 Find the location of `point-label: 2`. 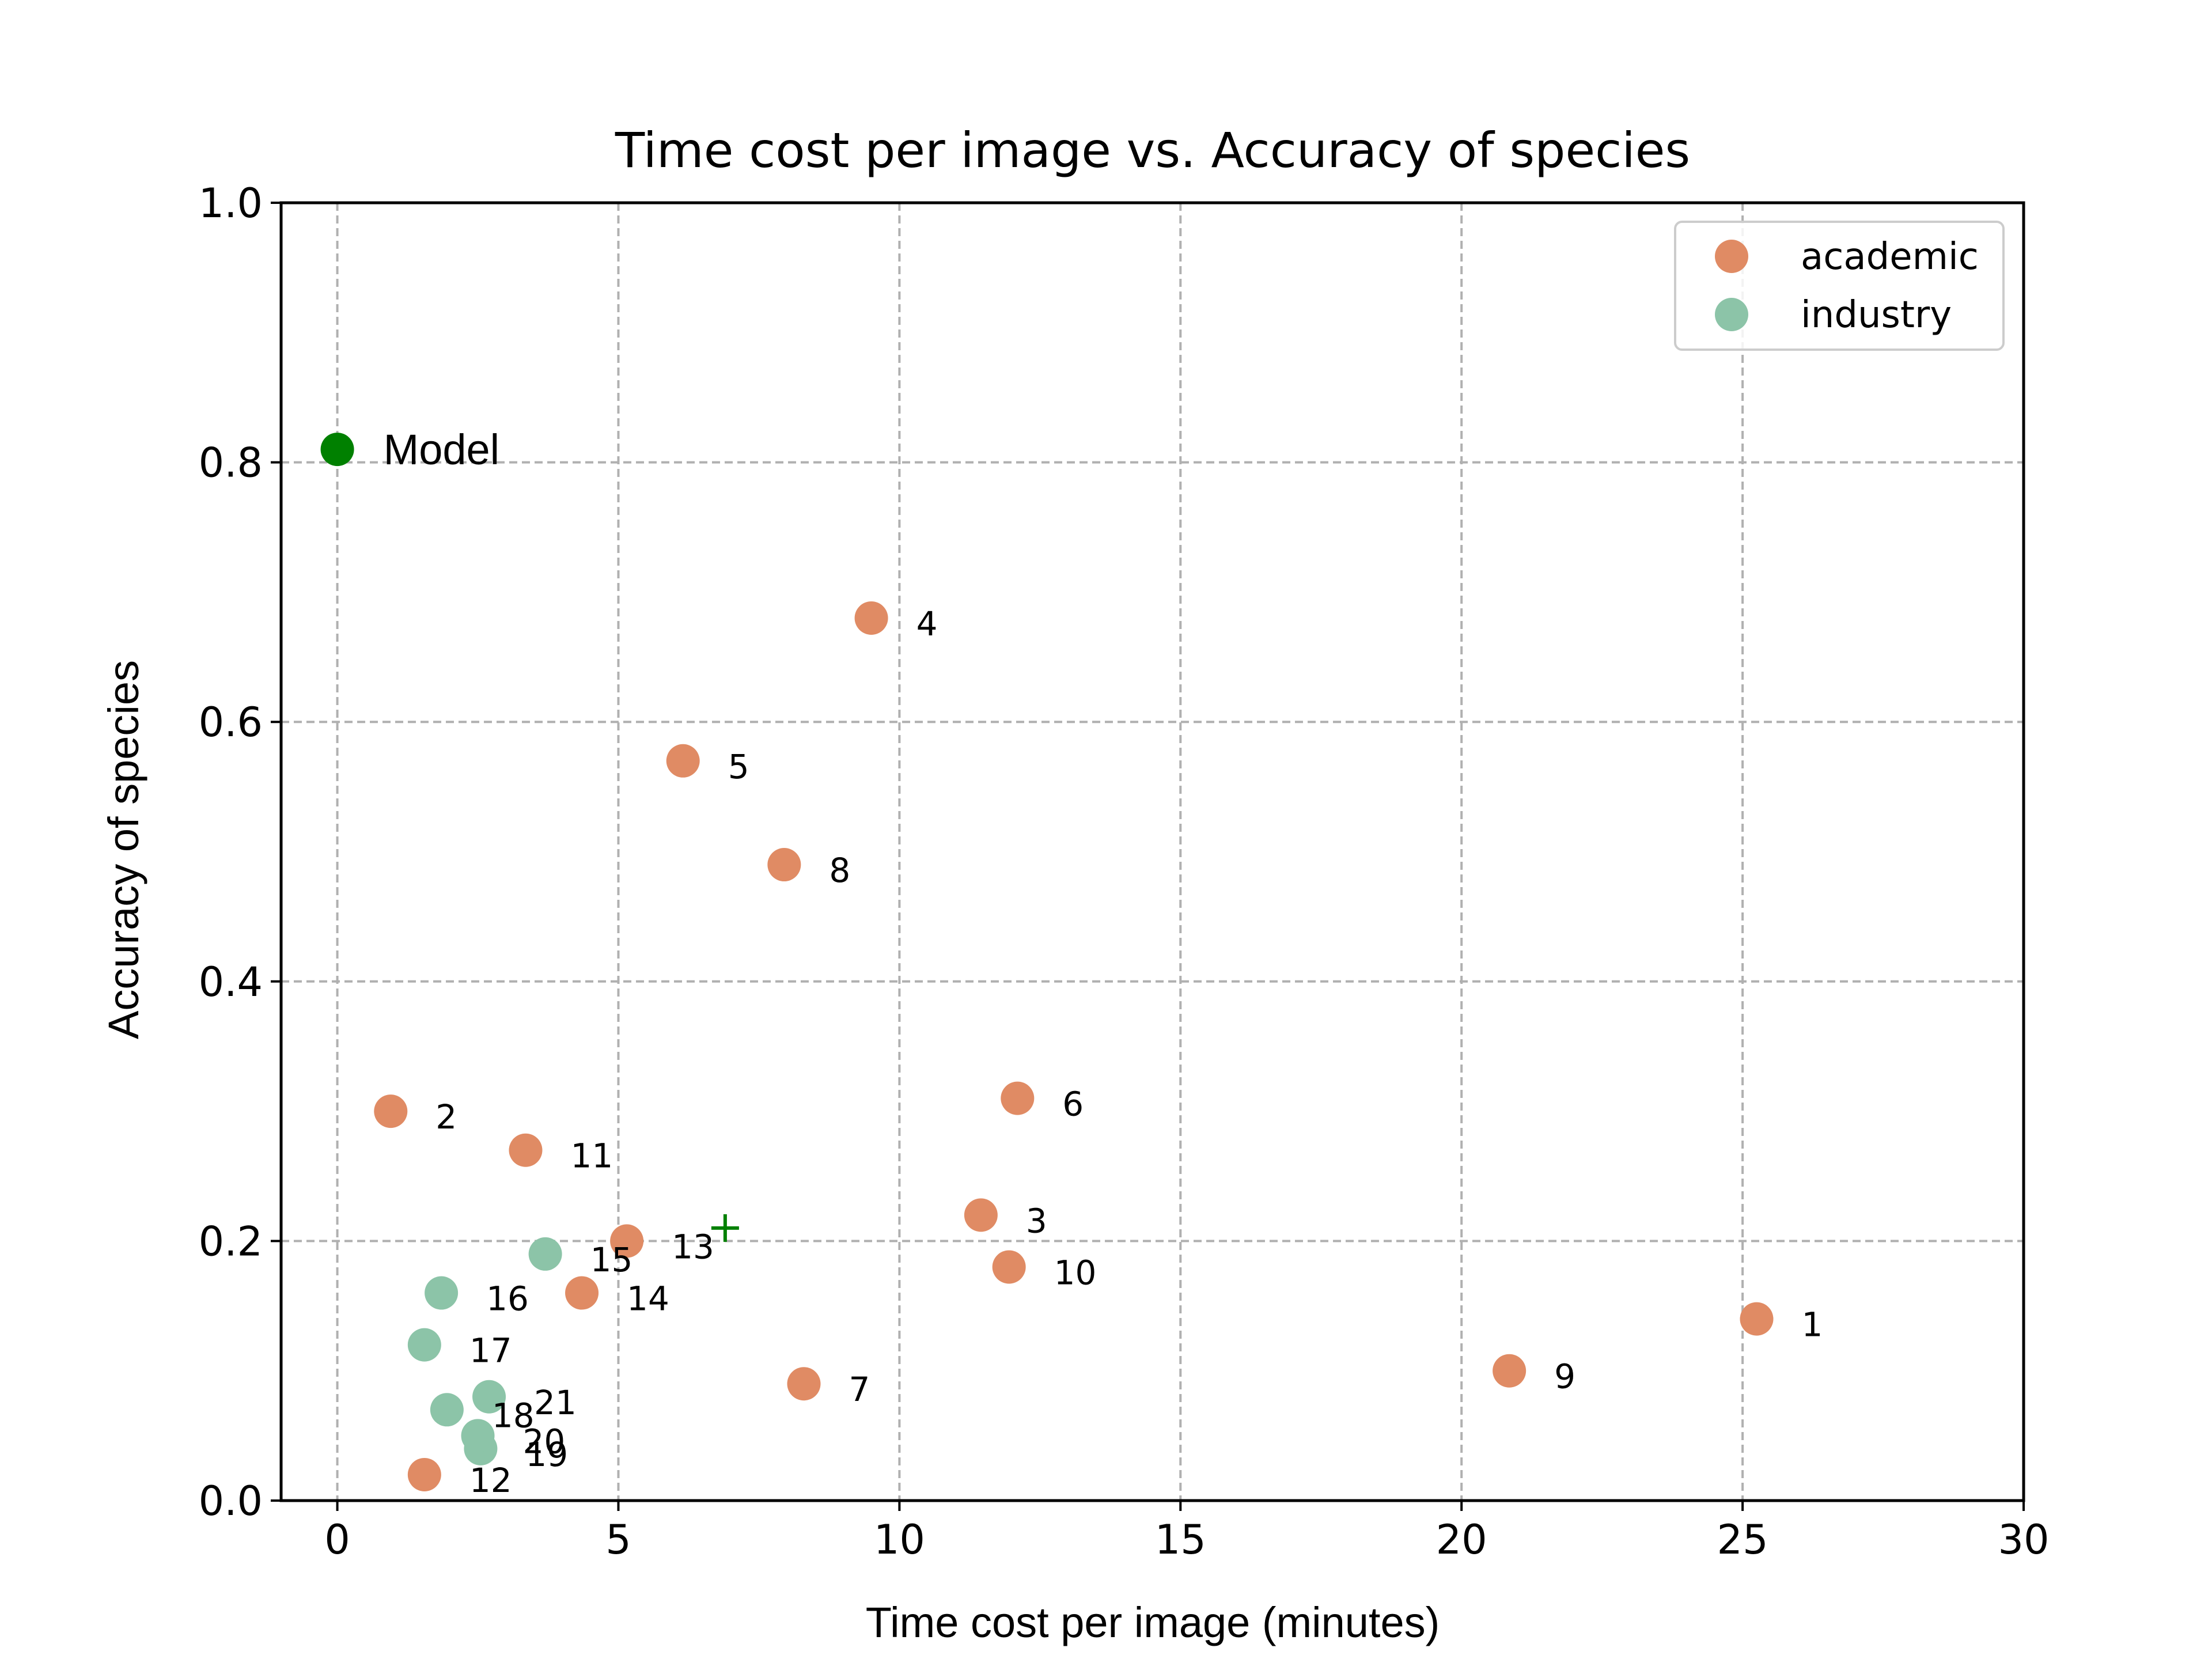

point-label: 2 is located at coordinates (446, 1117).